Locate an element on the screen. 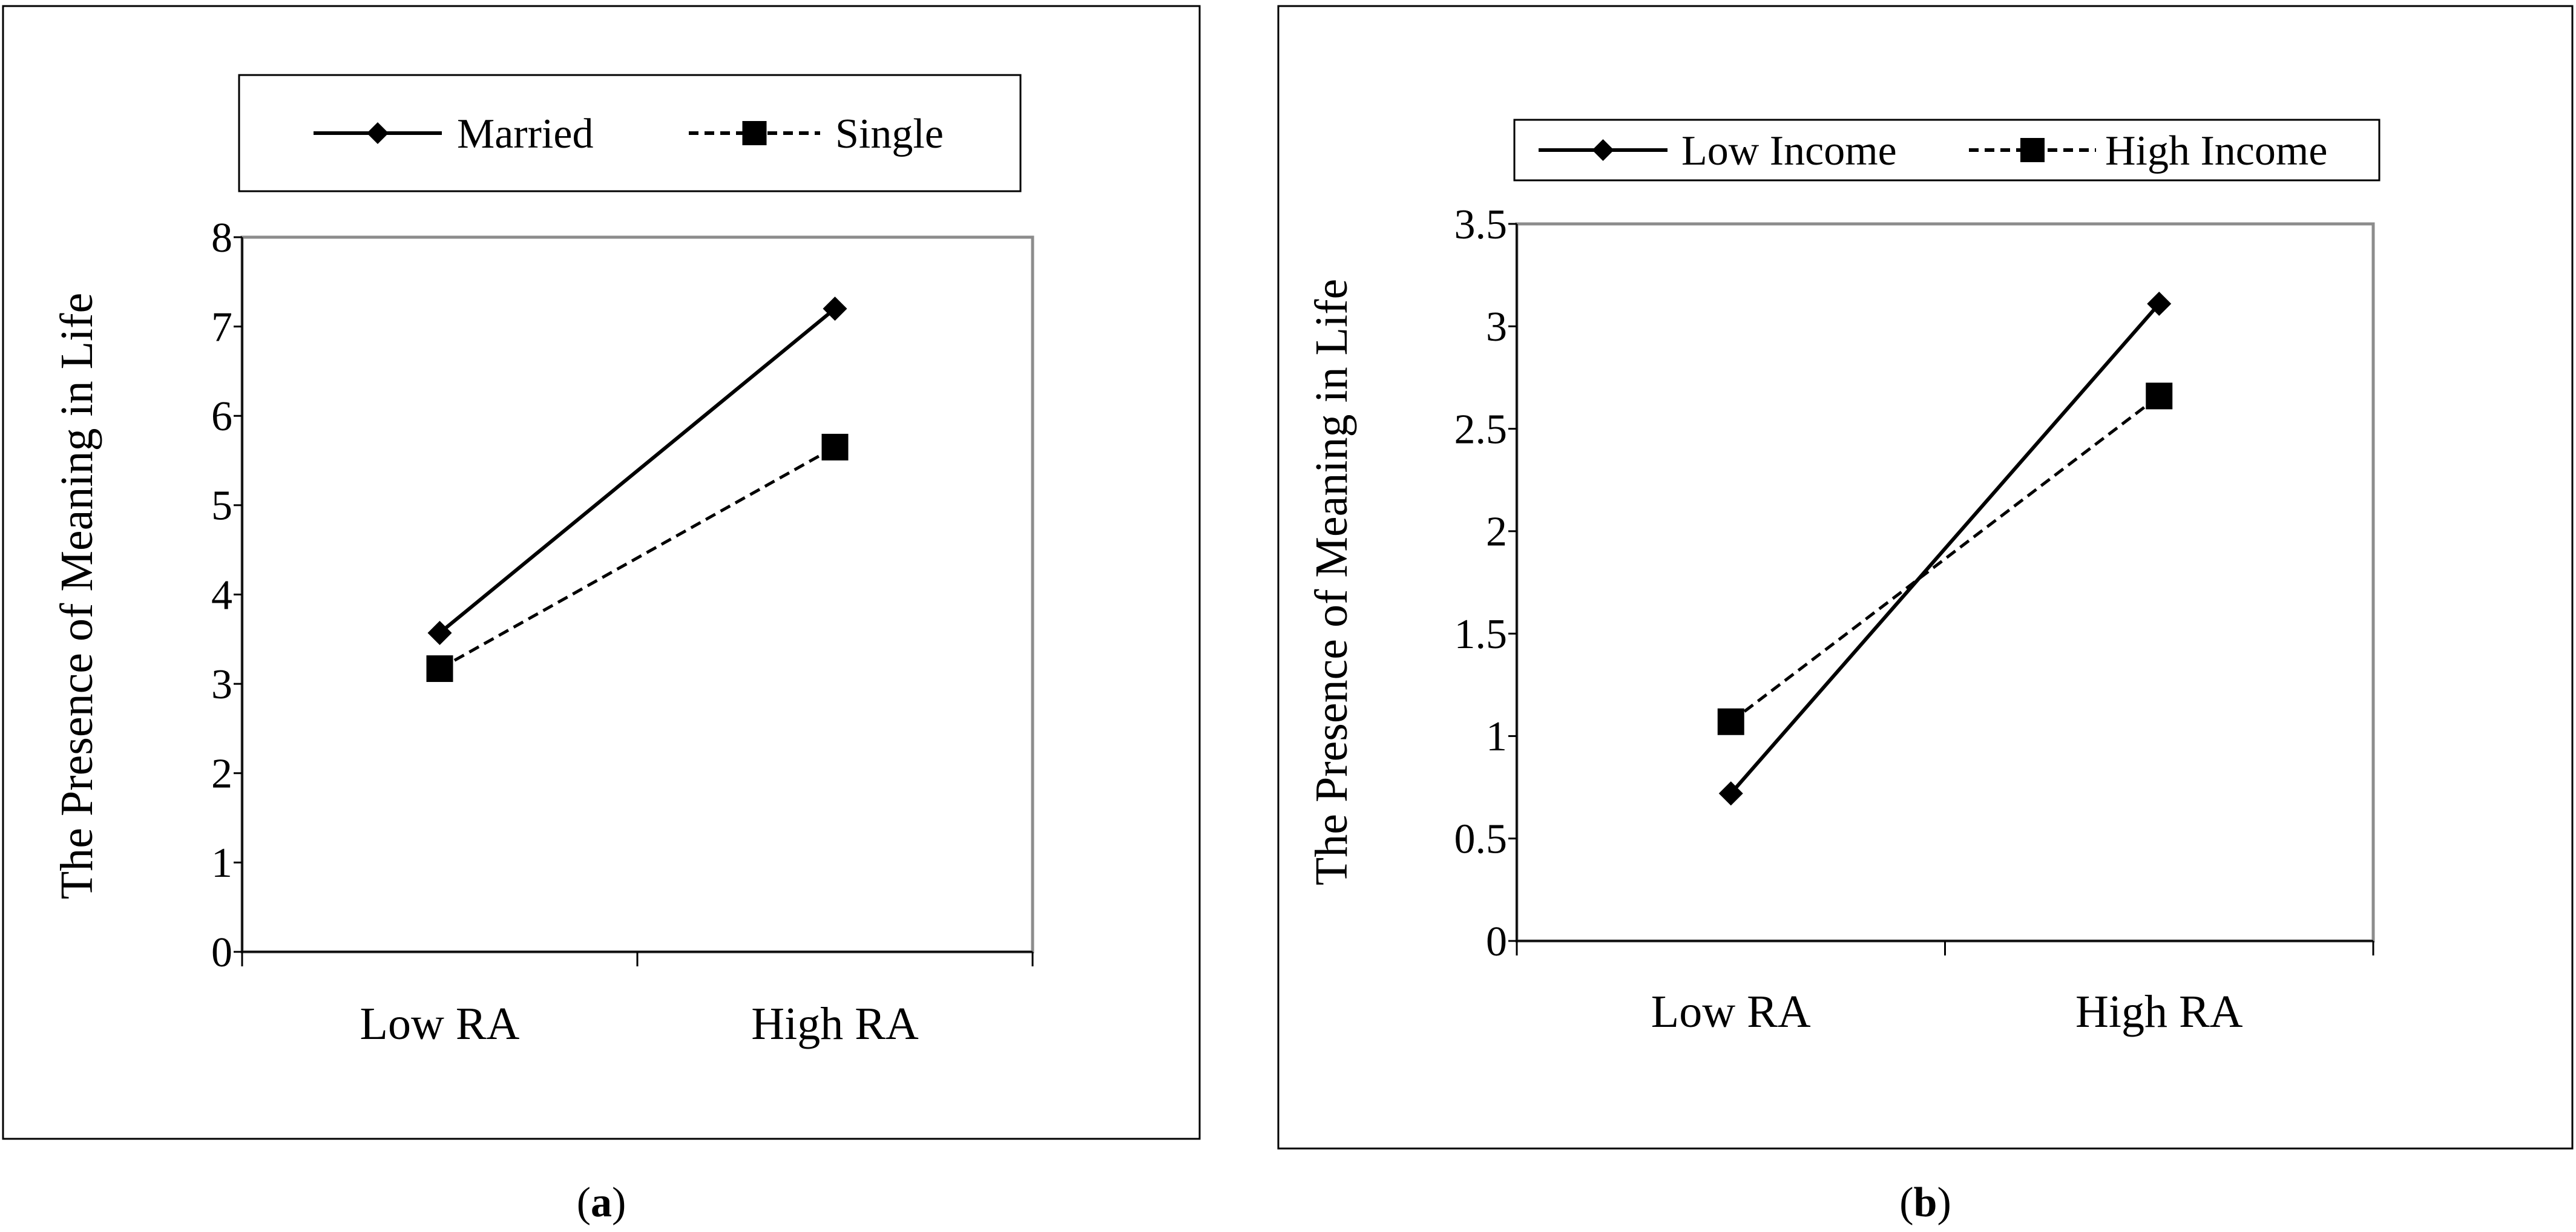 Image resolution: width=2576 pixels, height=1232 pixels. legend-label: High Income is located at coordinates (2216, 151).